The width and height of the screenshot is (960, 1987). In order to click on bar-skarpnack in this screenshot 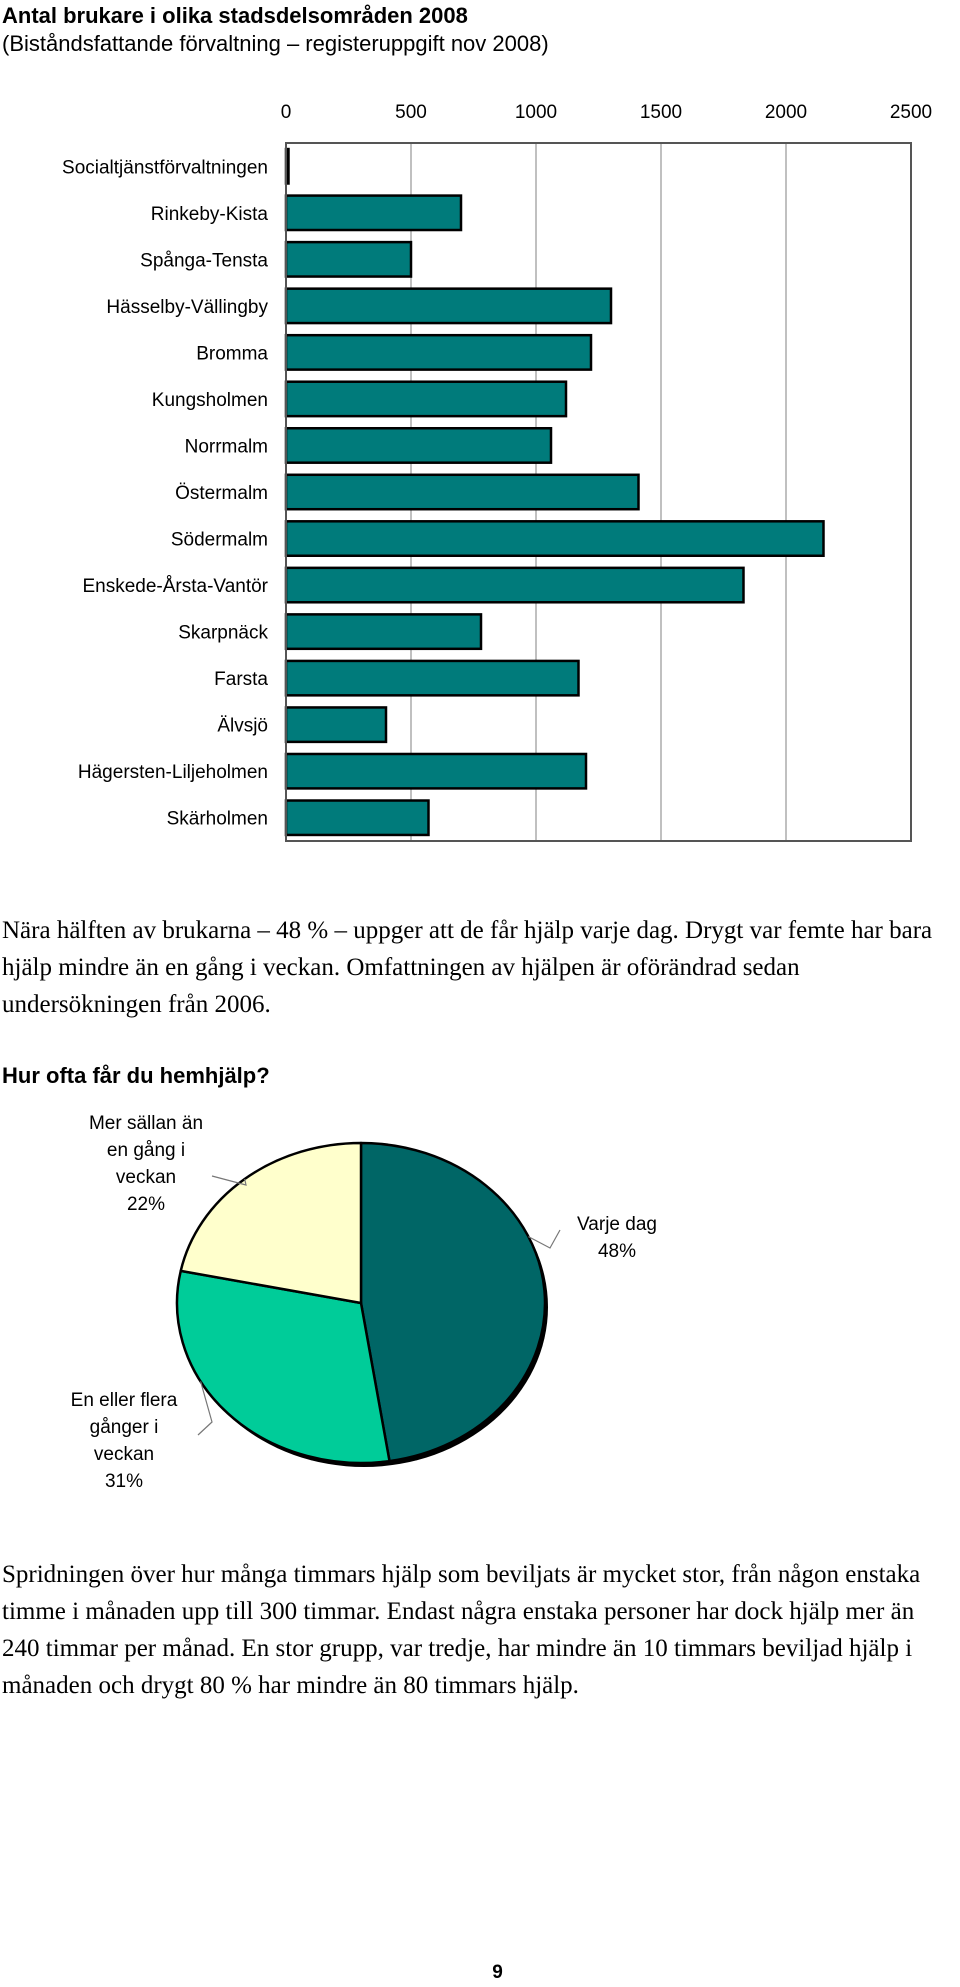, I will do `click(383, 632)`.